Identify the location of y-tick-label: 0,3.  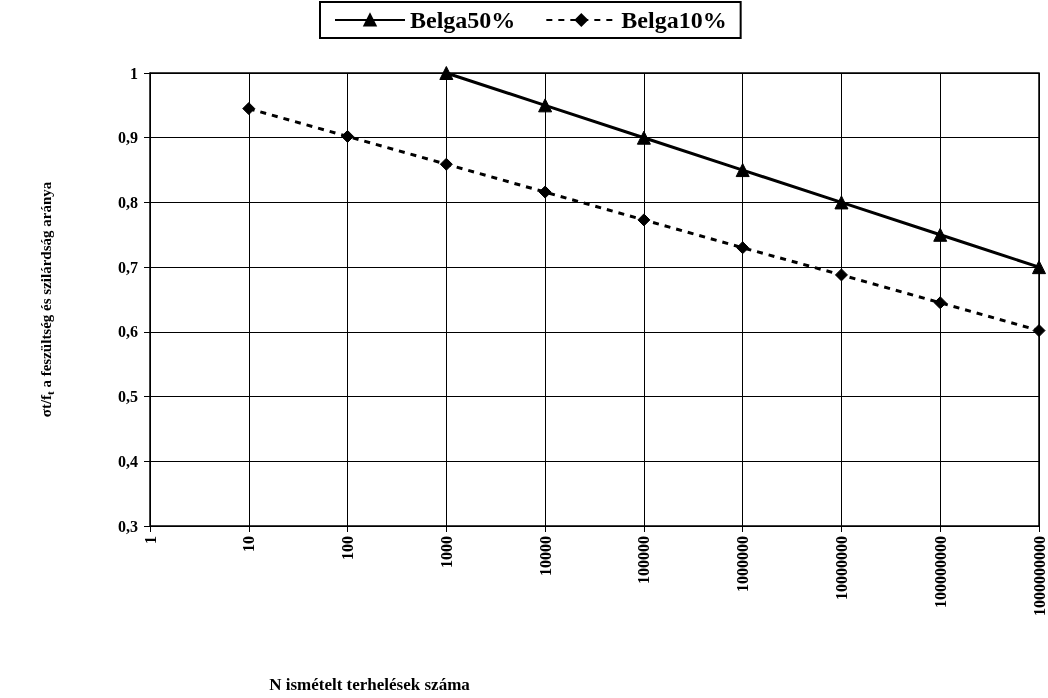
(128, 526).